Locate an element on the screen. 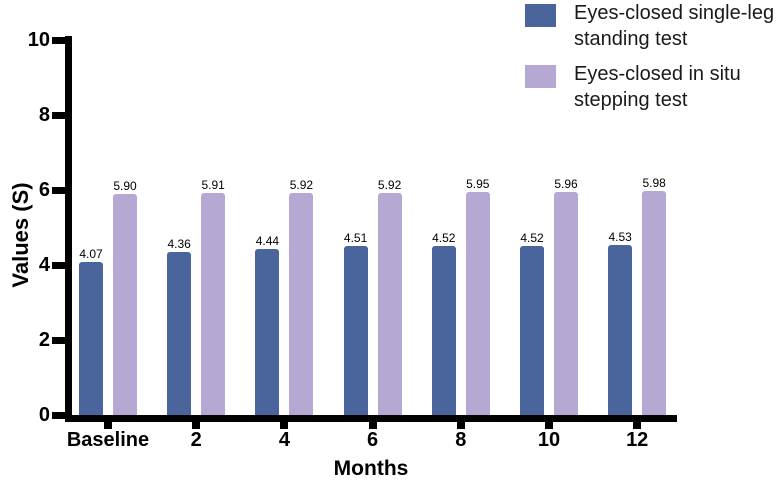  bar-value-label: 4.07 is located at coordinates (91, 254).